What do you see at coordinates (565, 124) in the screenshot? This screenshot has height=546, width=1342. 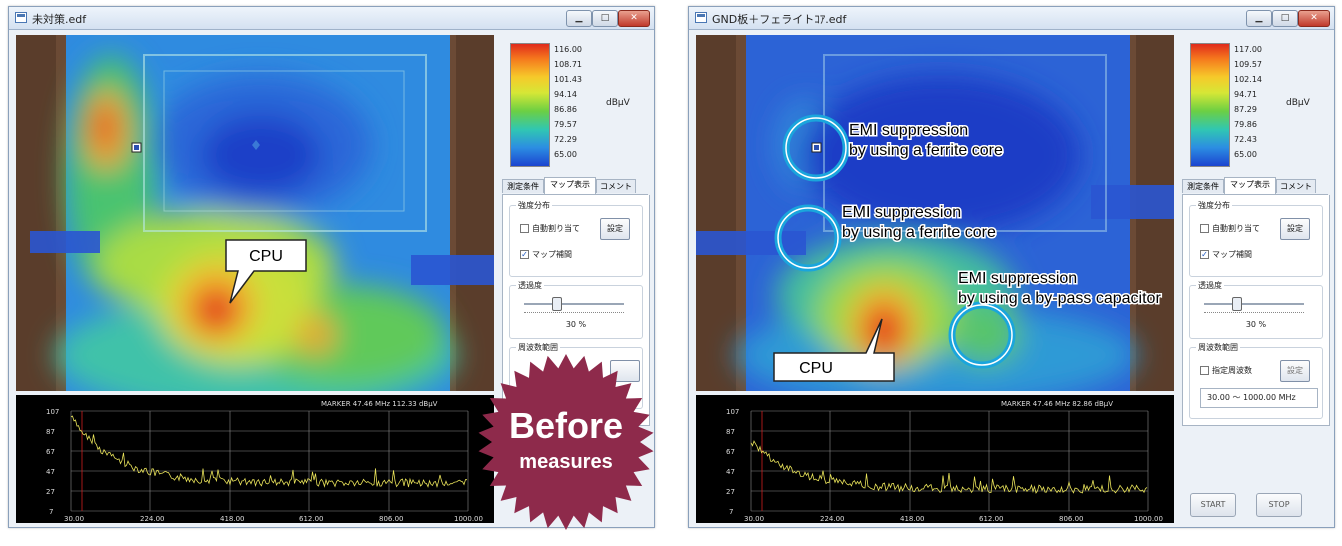 I see `scale-label: 79.57` at bounding box center [565, 124].